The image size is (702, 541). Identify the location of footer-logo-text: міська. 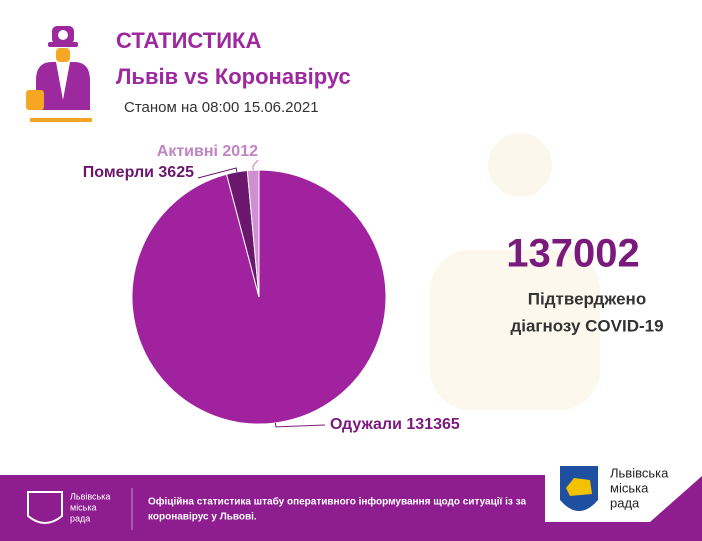
(83, 507).